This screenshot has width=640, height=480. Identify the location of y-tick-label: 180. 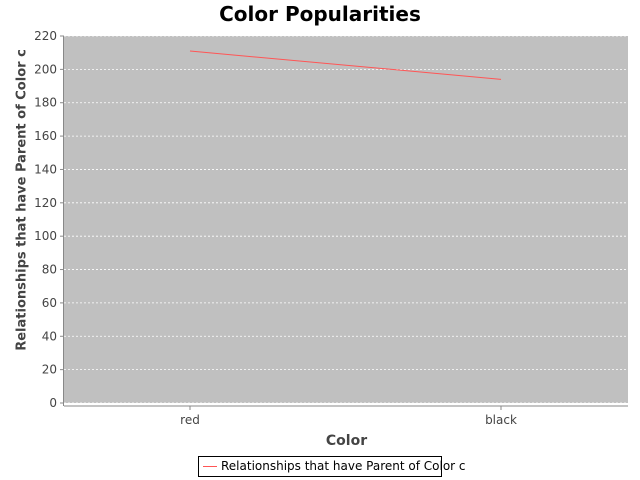
(45, 103).